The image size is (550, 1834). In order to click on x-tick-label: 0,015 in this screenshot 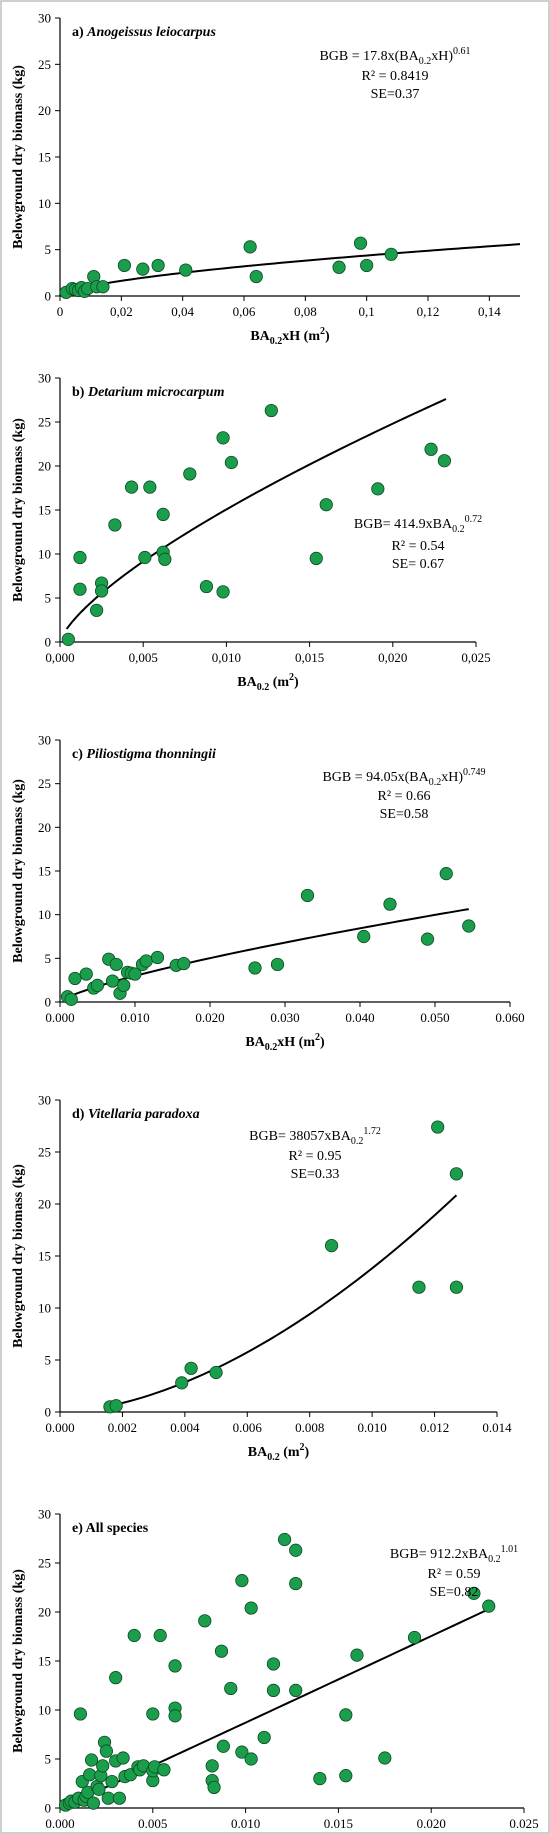, I will do `click(309, 657)`.